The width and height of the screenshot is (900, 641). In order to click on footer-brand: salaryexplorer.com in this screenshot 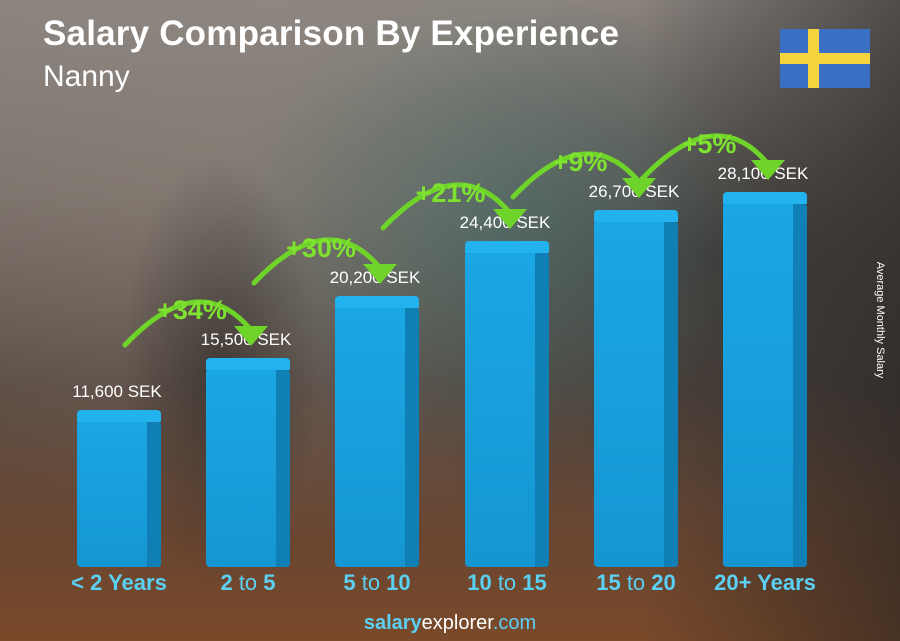, I will do `click(450, 623)`.